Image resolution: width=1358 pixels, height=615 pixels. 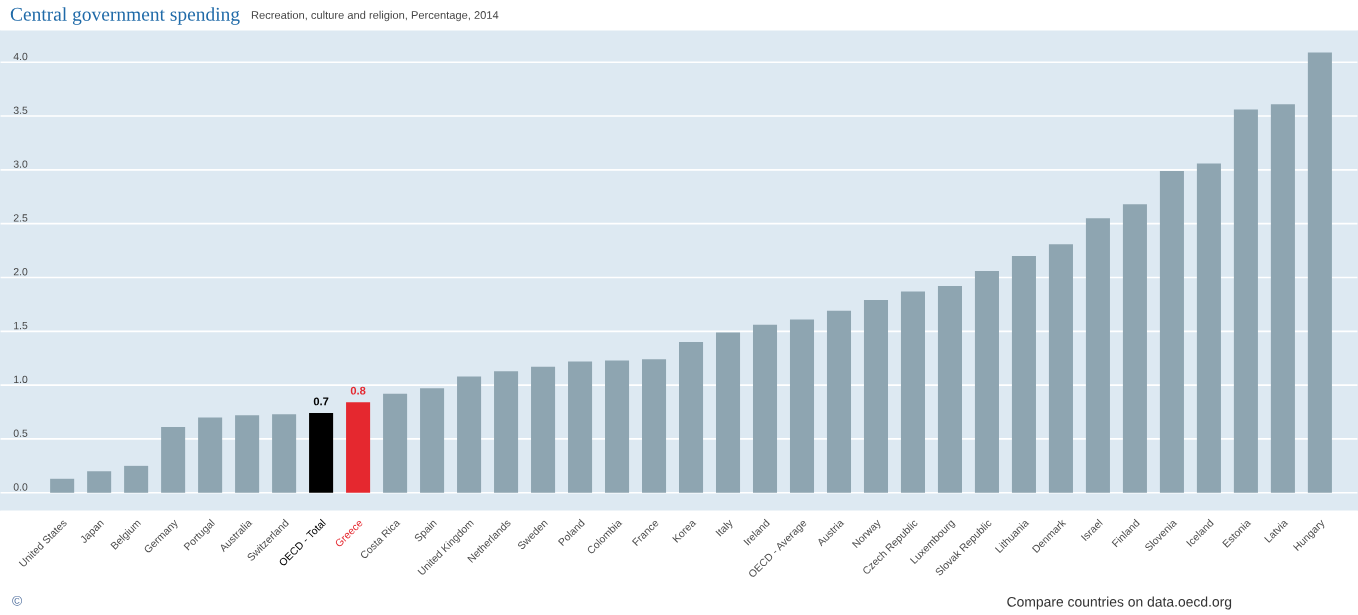 What do you see at coordinates (20, 487) in the screenshot?
I see `y-tick-label: 0.0` at bounding box center [20, 487].